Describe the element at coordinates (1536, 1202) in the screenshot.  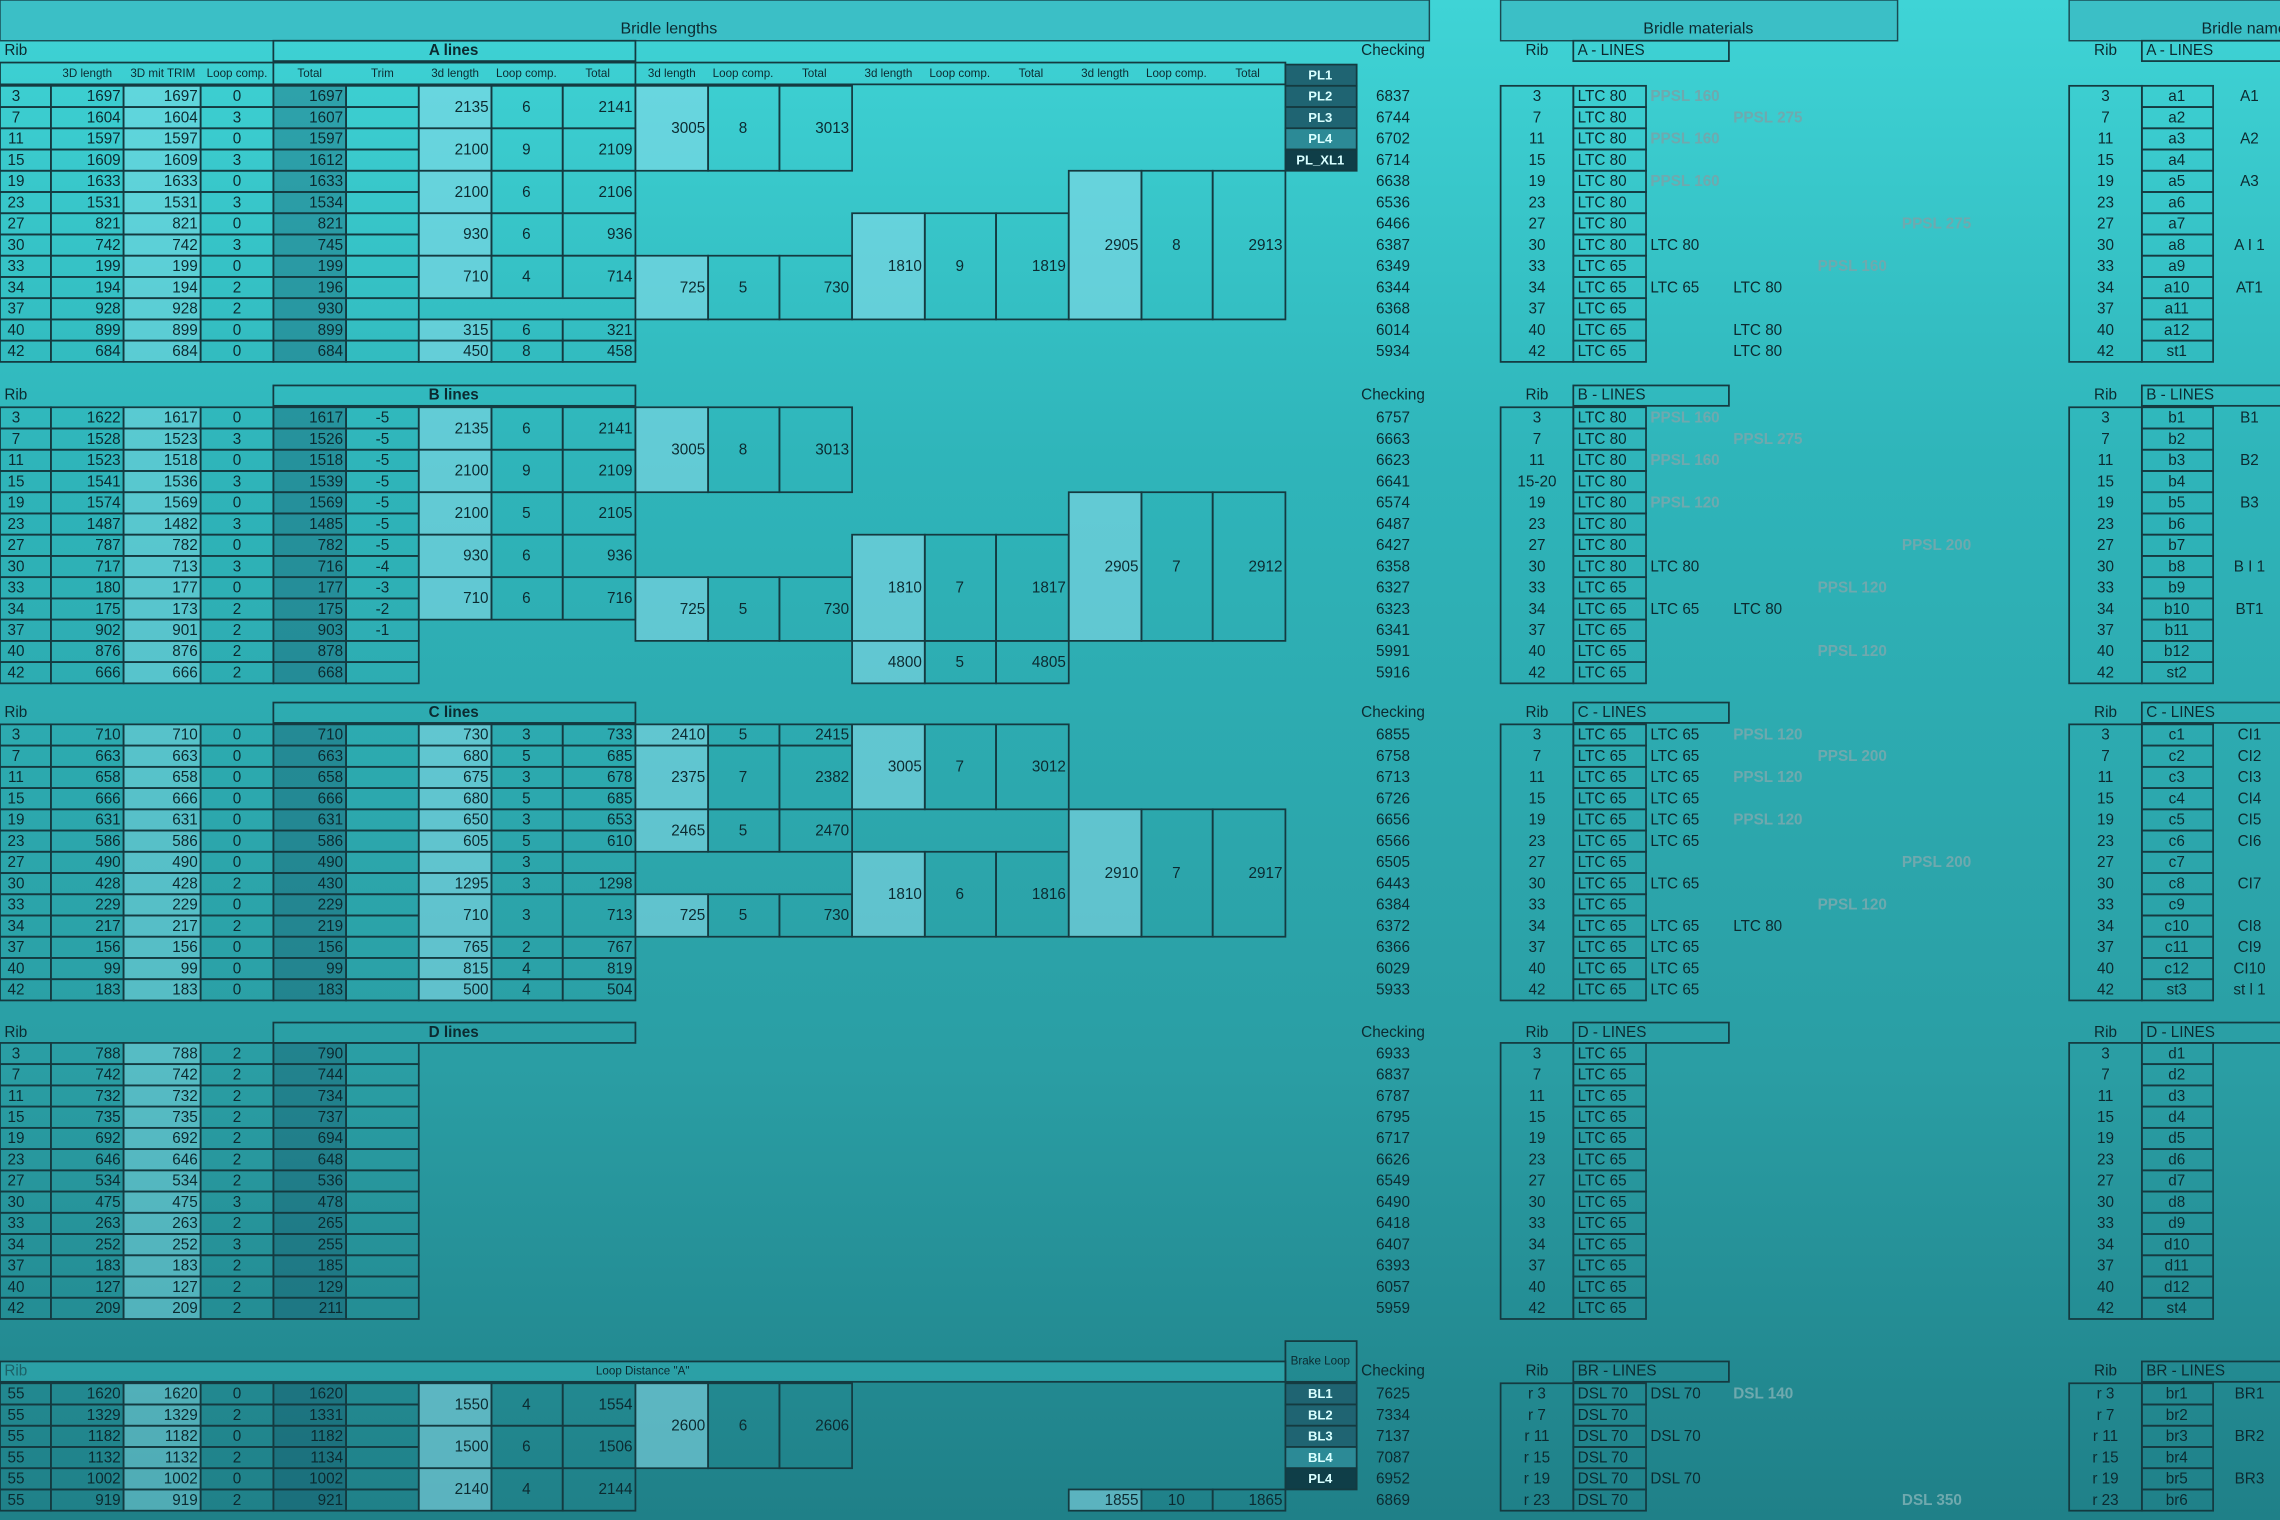
I see `materials-rib: 30` at that location.